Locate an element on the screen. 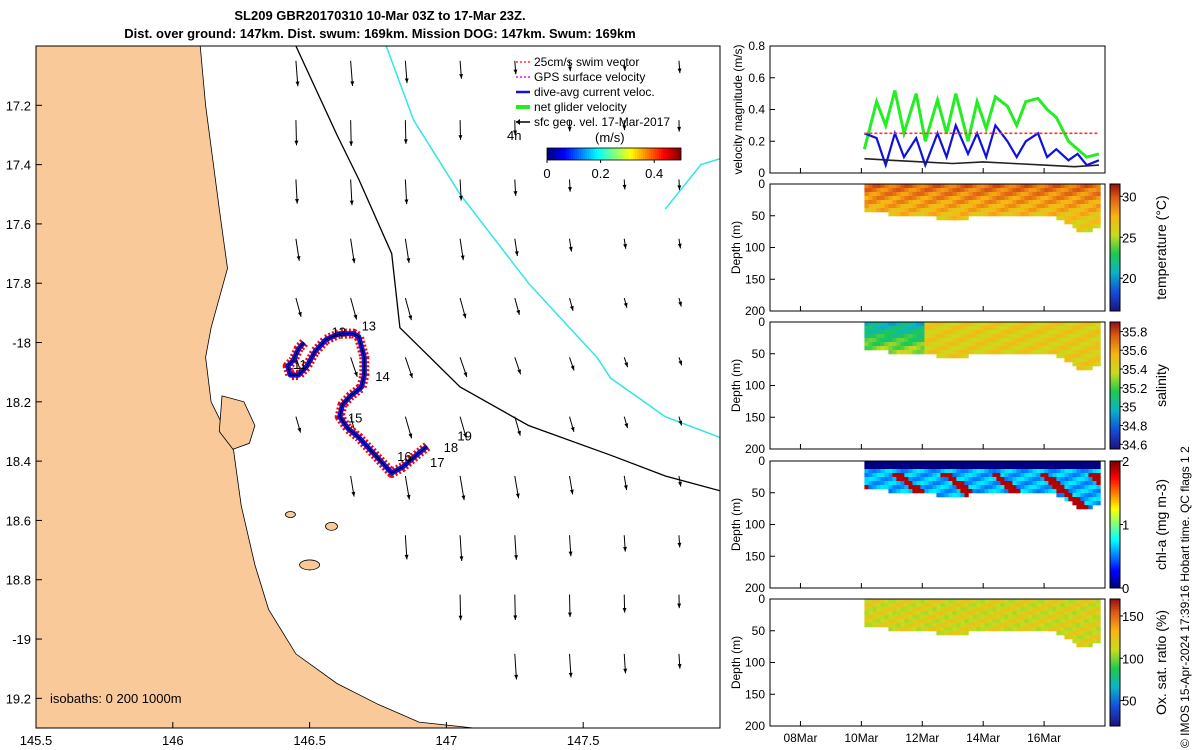 Image resolution: width=1200 pixels, height=750 pixels. legend-colorbar-frame is located at coordinates (614, 154).